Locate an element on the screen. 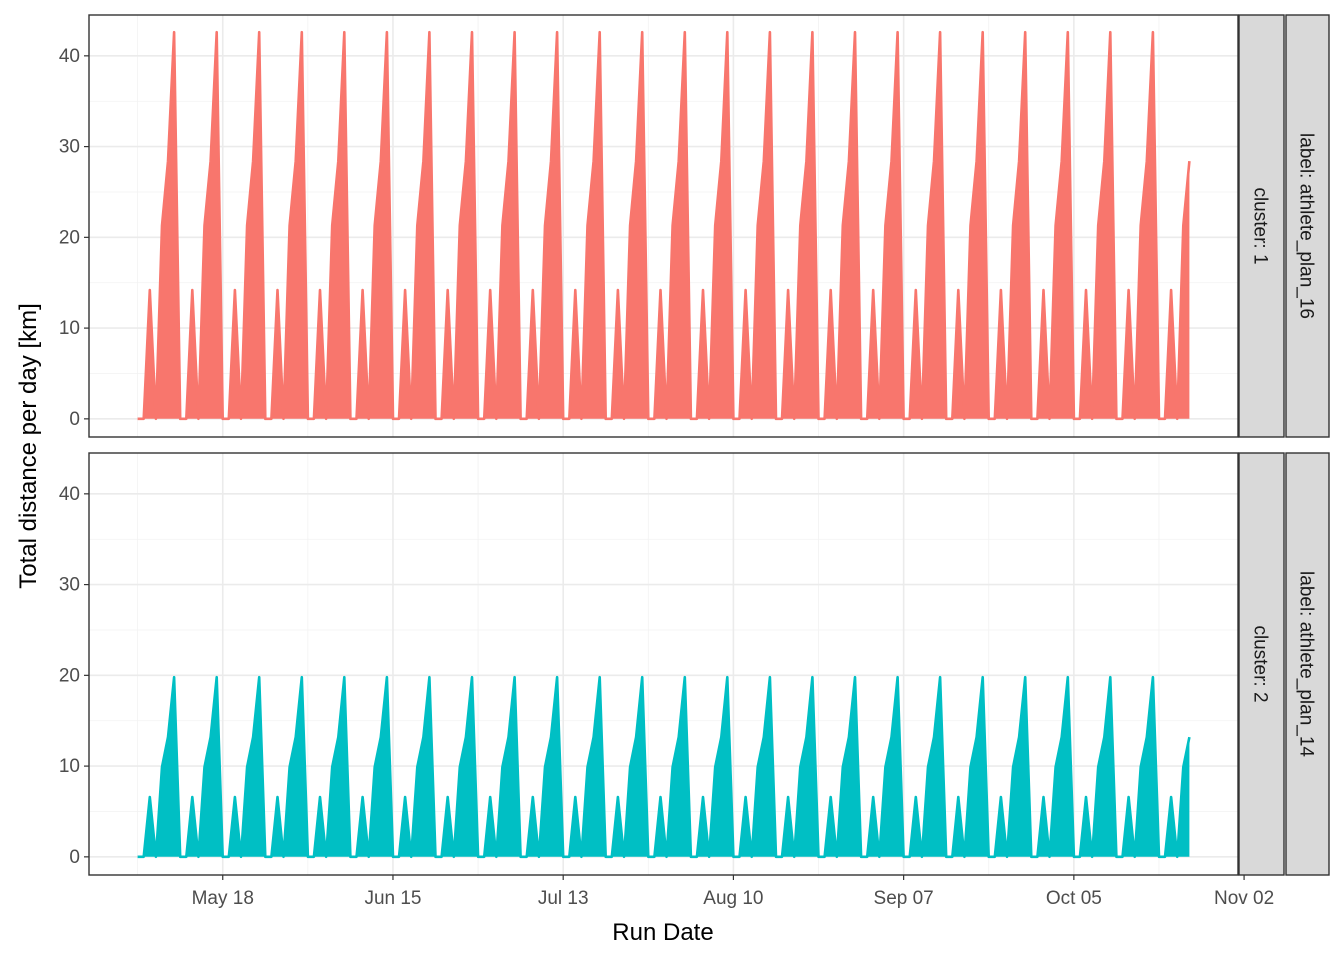 The image size is (1344, 960). x-tick-label: May 18 is located at coordinates (223, 898).